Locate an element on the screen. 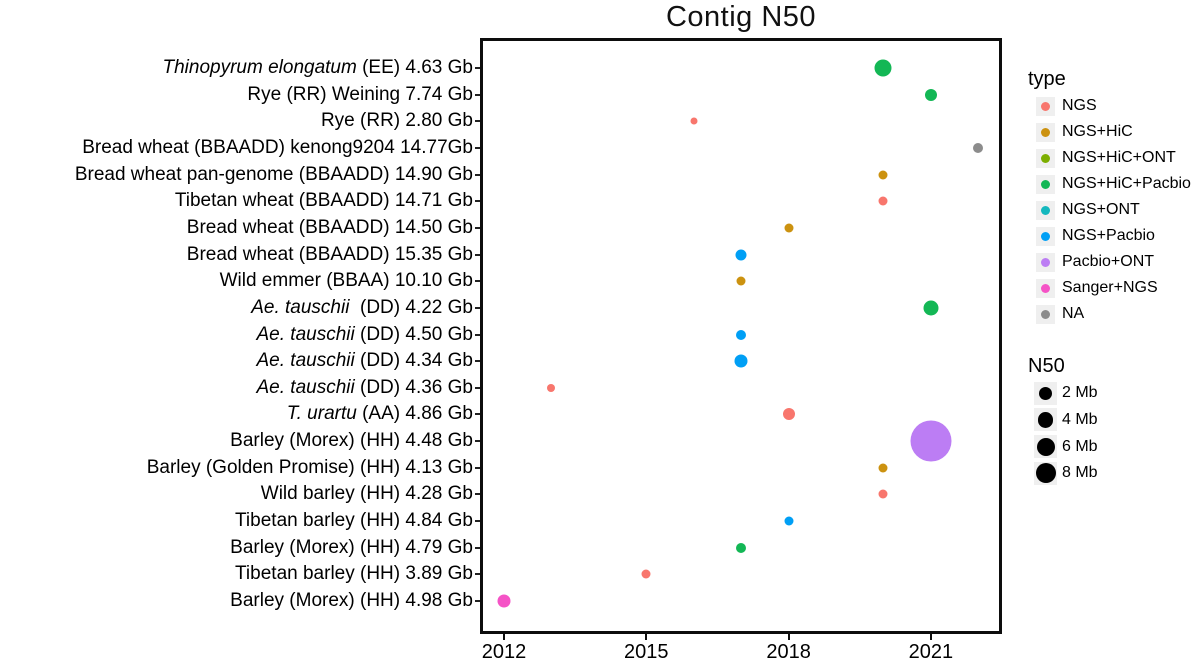 This screenshot has height=665, width=1200. y-axis-label: Barley (Morex) (HH) 4.98 Gb is located at coordinates (351, 601).